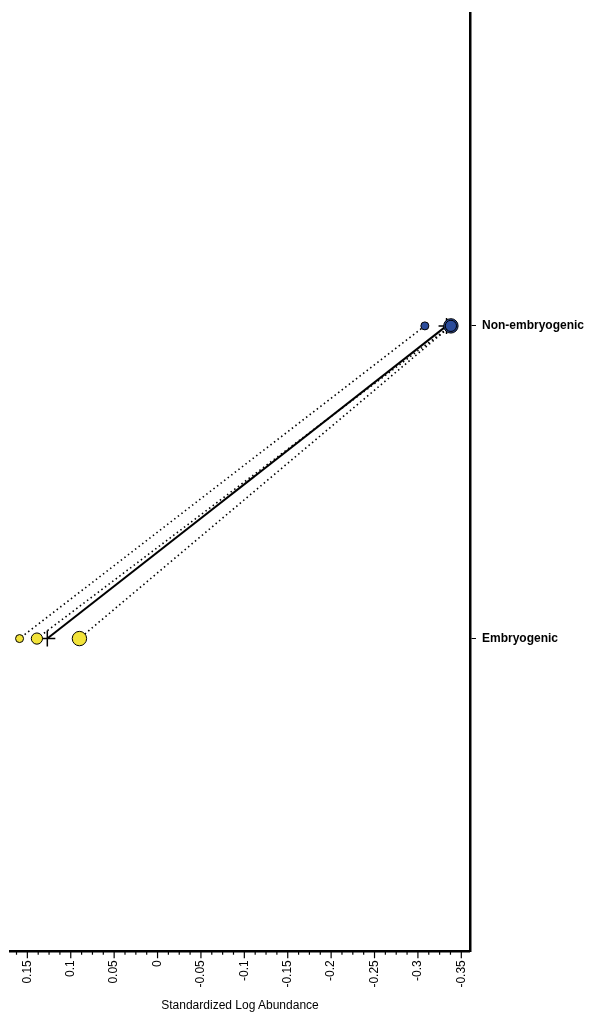 This screenshot has width=594, height=1023. I want to click on x-tick-label: -0.35, so click(460, 973).